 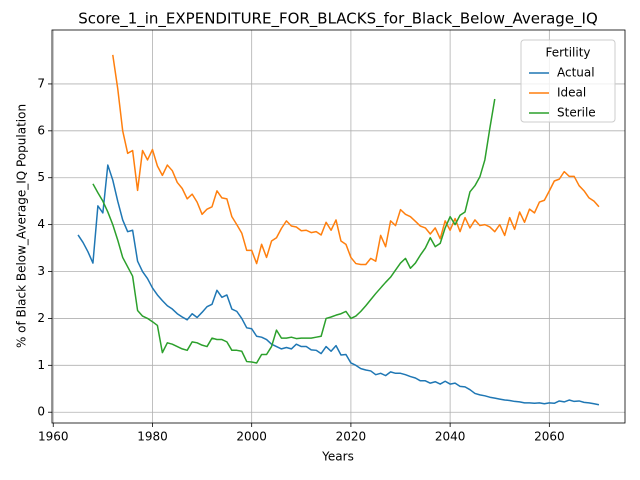 What do you see at coordinates (576, 73) in the screenshot?
I see `legend-label: Actual` at bounding box center [576, 73].